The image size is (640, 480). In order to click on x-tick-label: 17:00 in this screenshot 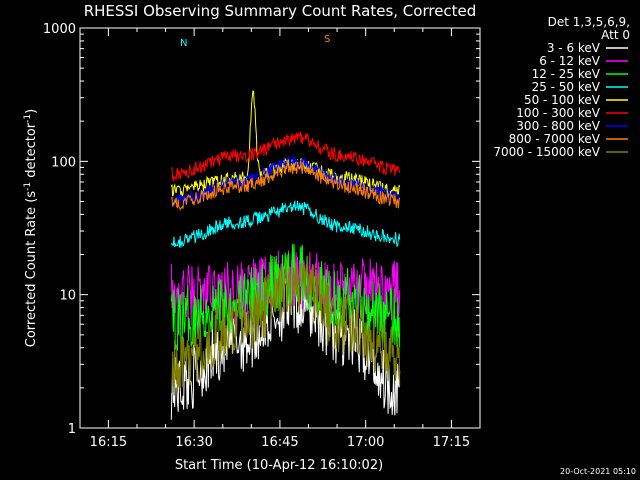, I will do `click(365, 442)`.